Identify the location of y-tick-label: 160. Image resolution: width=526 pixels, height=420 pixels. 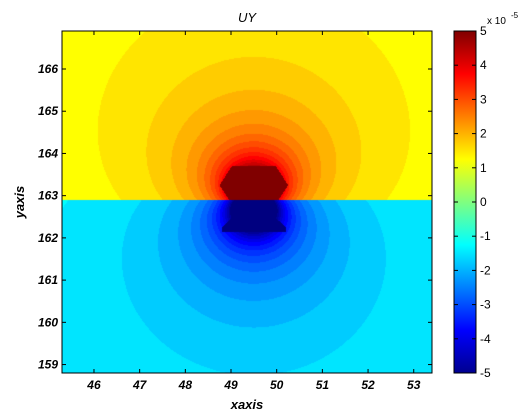
(48, 322).